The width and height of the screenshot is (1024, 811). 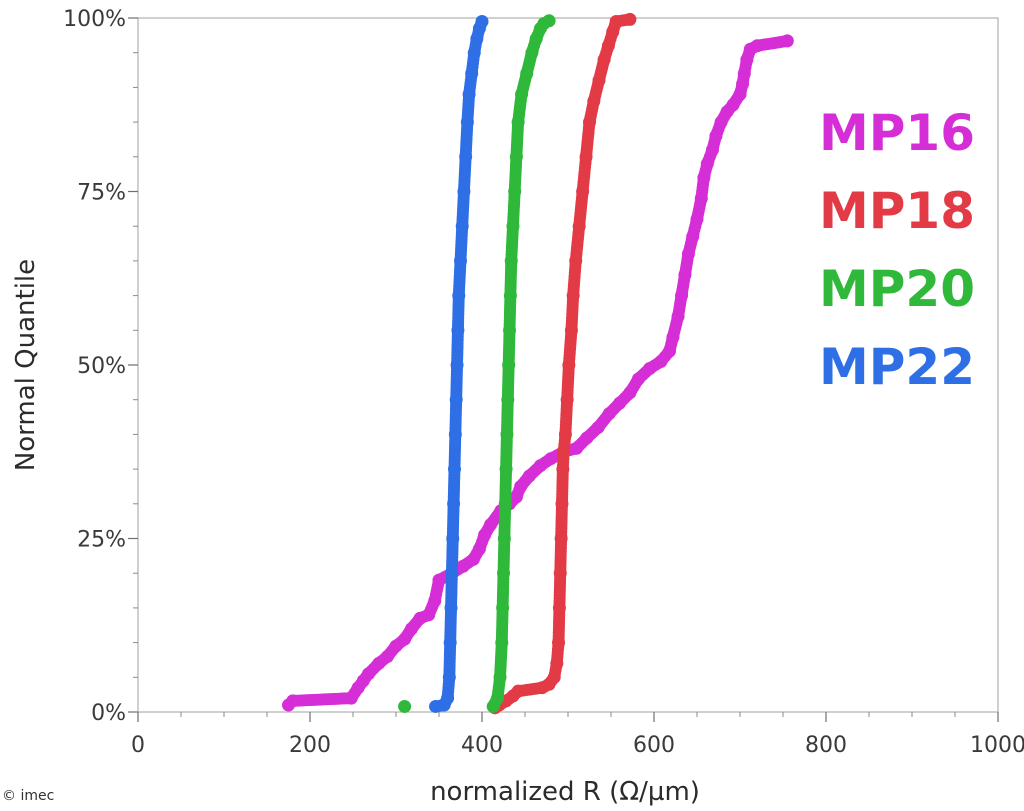 What do you see at coordinates (101, 540) in the screenshot?
I see `y-tick-label: 25%` at bounding box center [101, 540].